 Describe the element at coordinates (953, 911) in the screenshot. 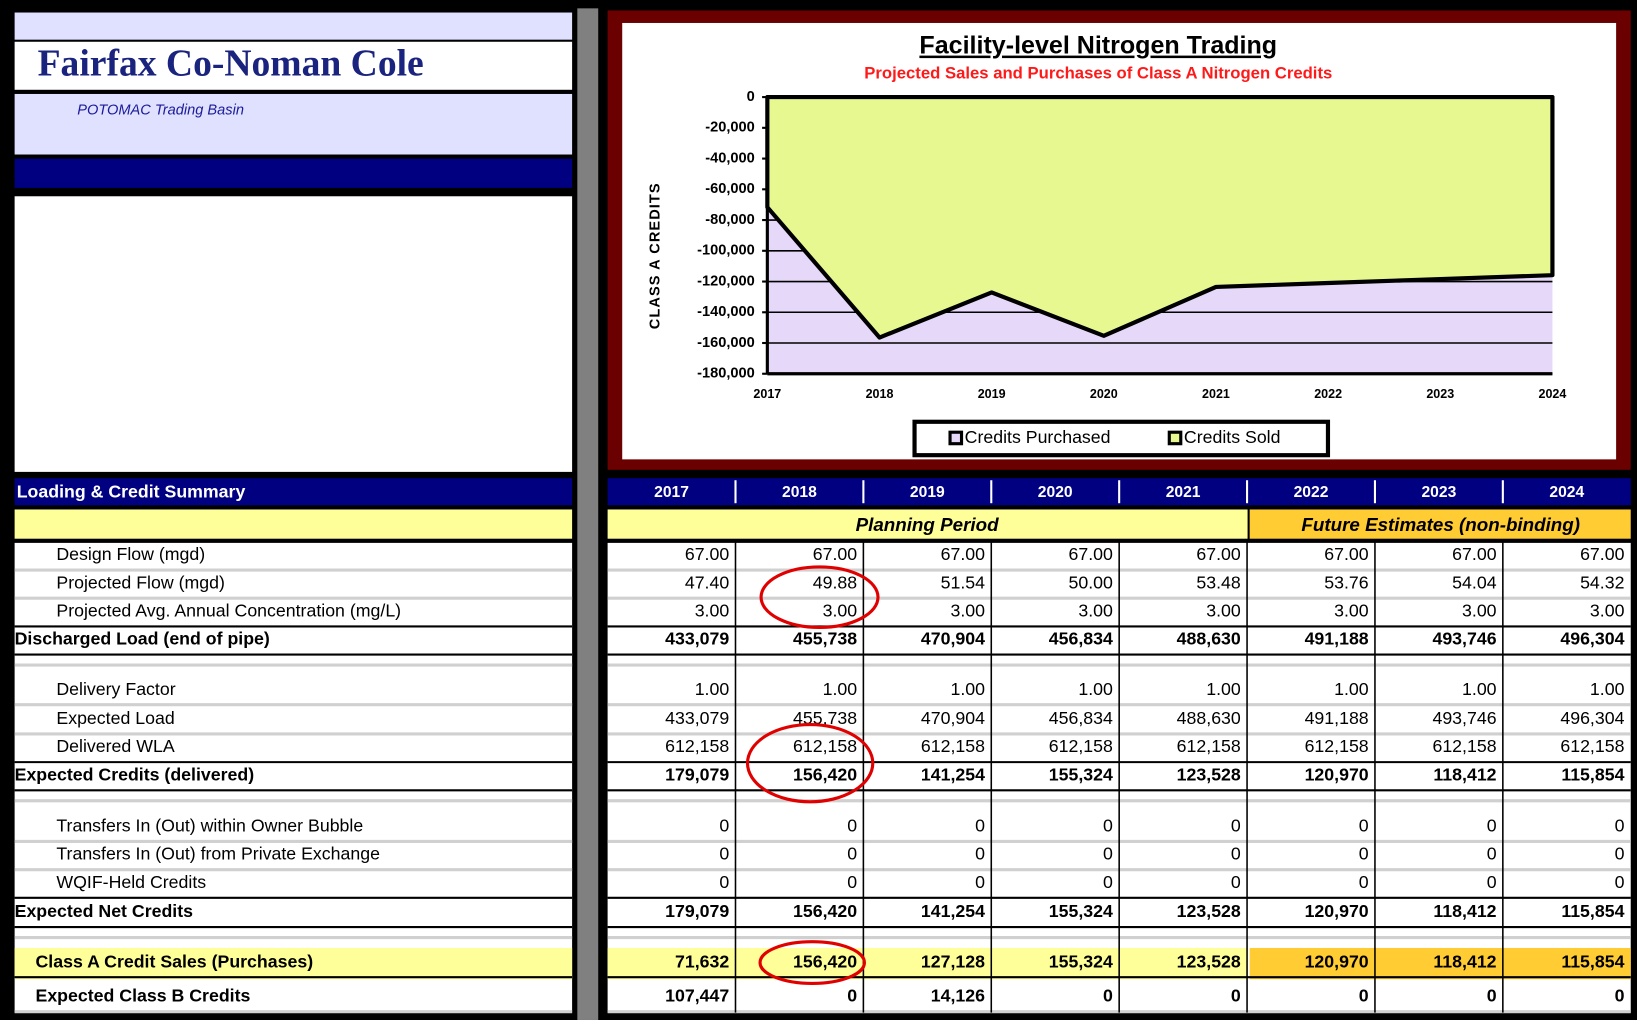

I see `cell-value: 141,254` at that location.